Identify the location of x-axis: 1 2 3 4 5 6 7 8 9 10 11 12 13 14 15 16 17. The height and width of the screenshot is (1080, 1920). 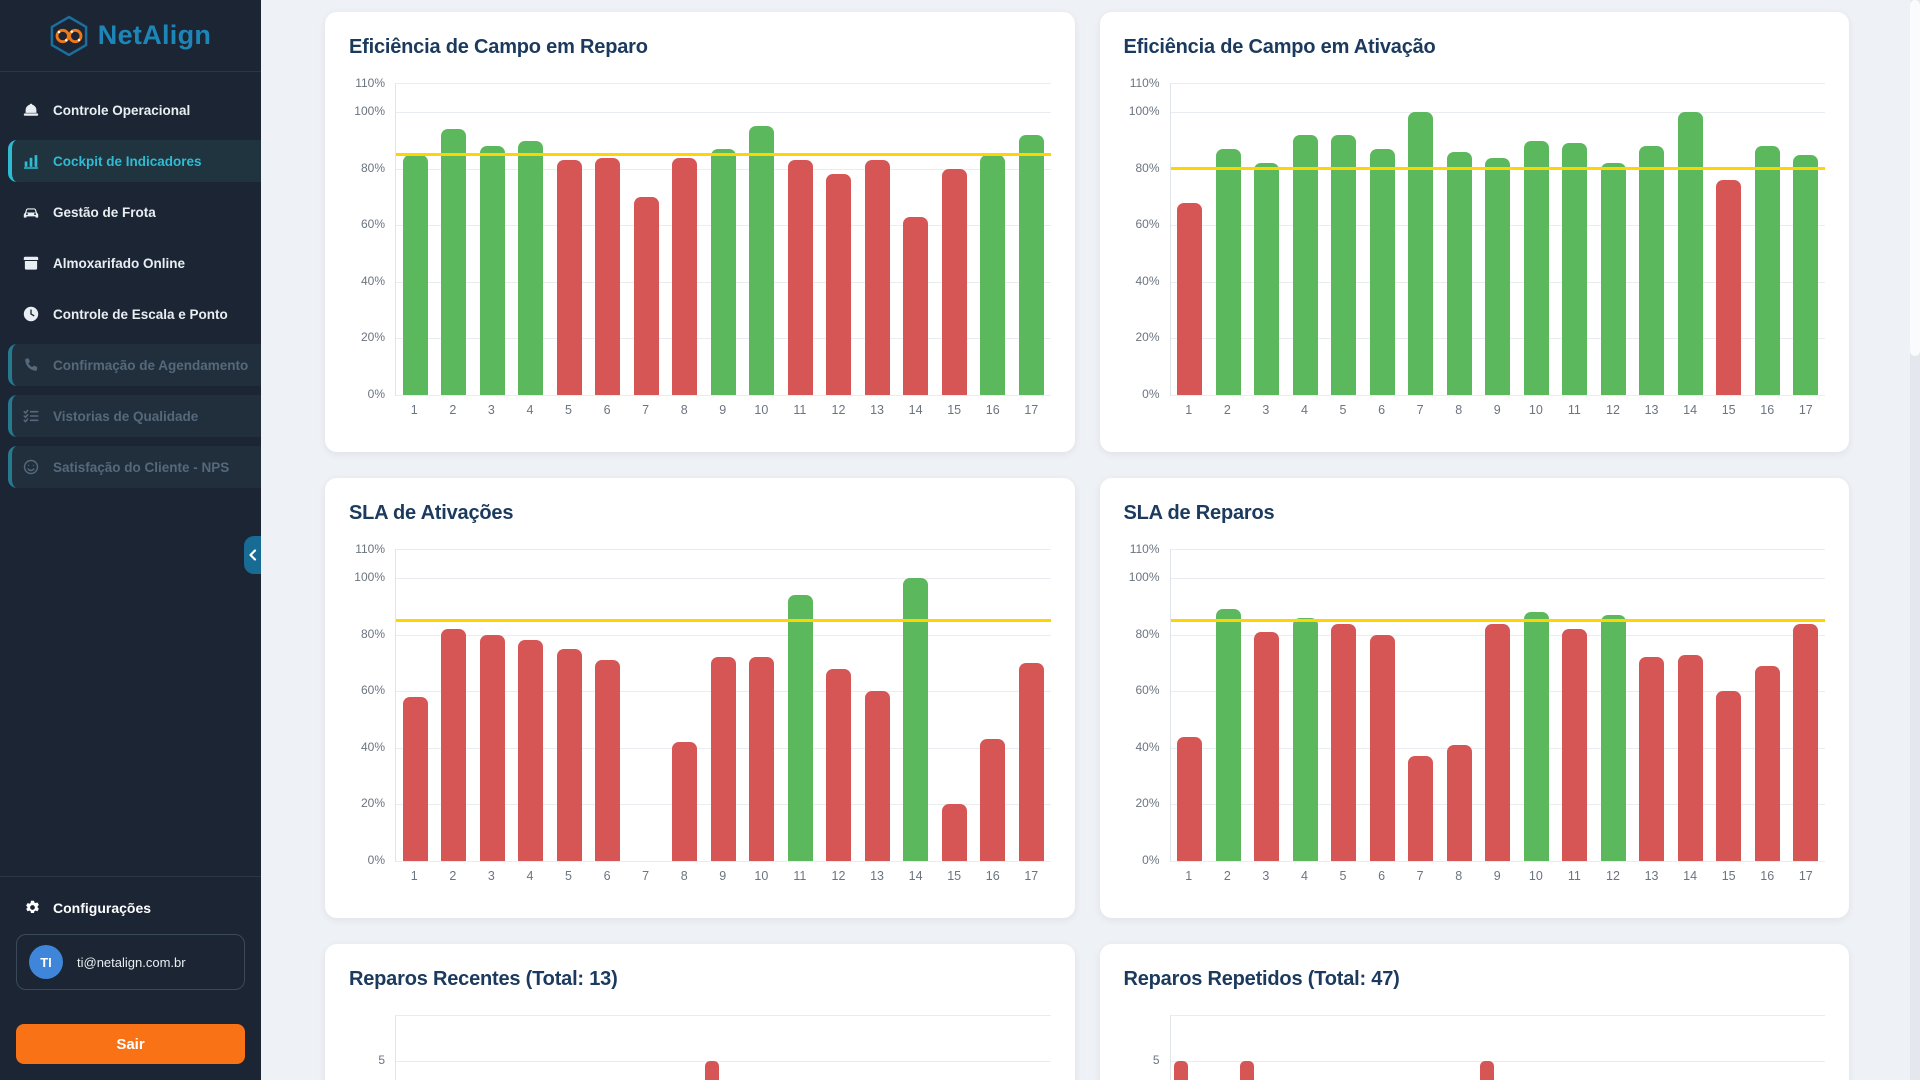
(1498, 876).